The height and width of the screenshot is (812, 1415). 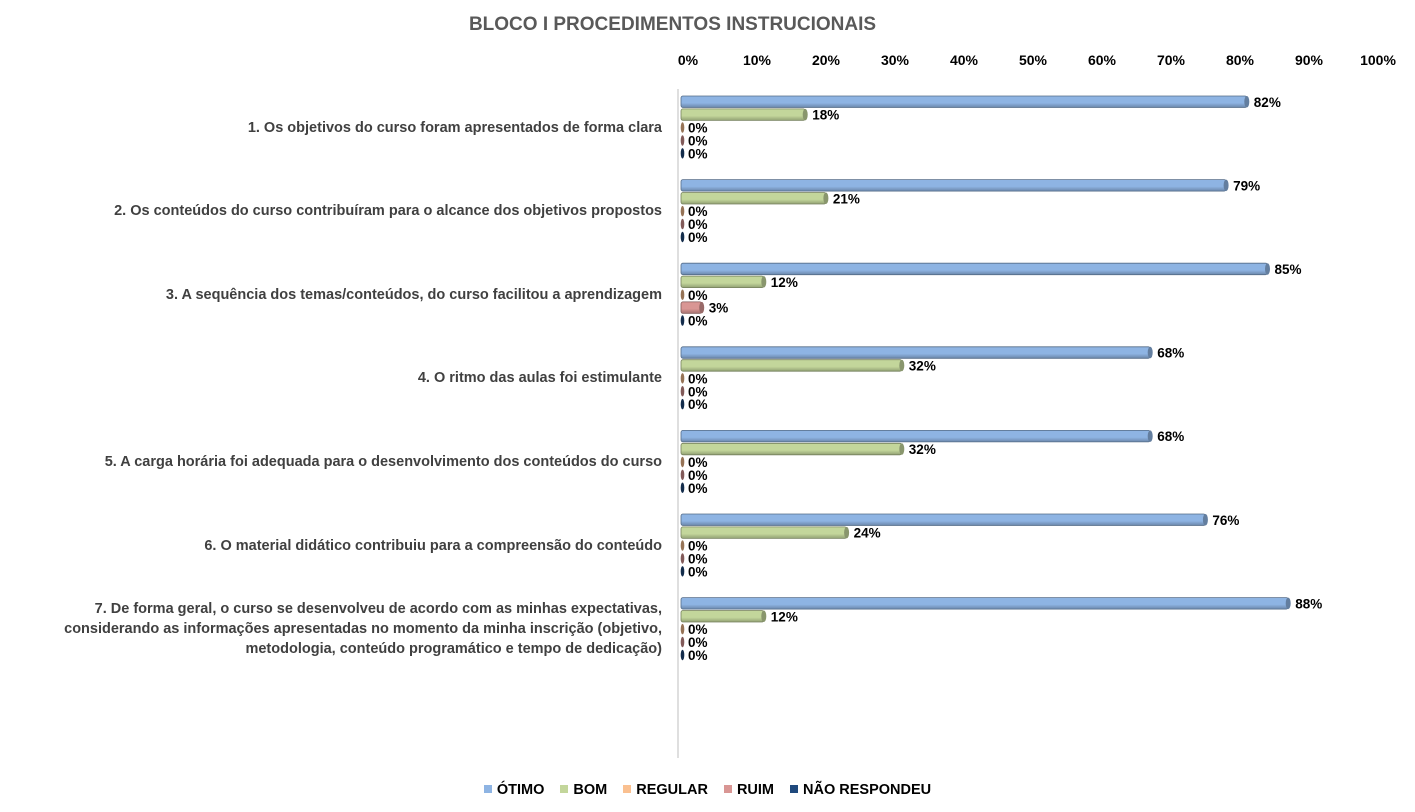 What do you see at coordinates (1225, 520) in the screenshot?
I see `data-label: 76%` at bounding box center [1225, 520].